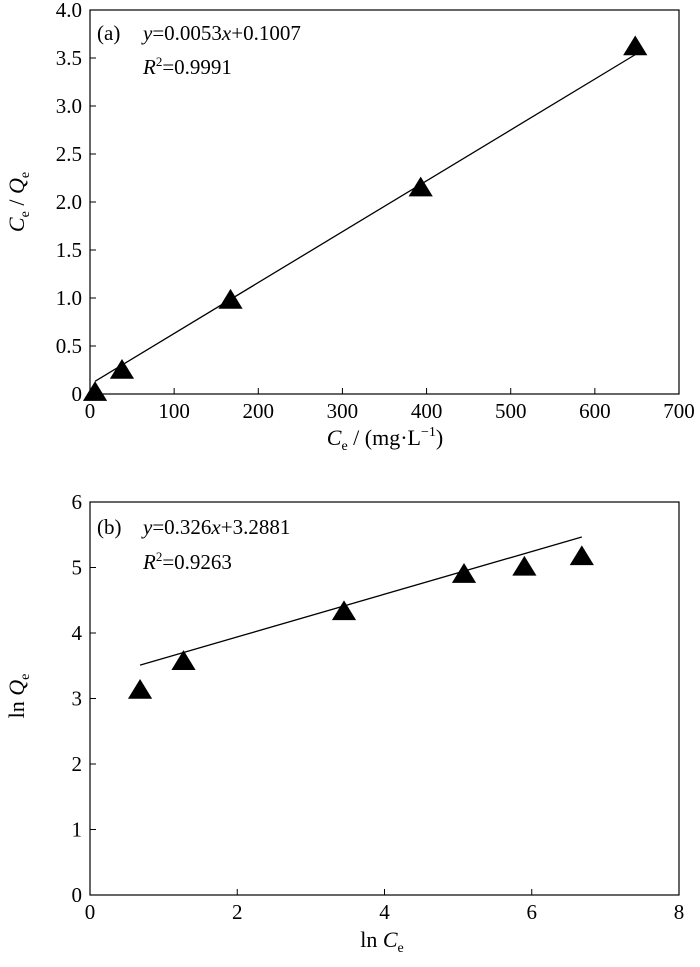 This screenshot has width=700, height=967. Describe the element at coordinates (16, 707) in the screenshot. I see `panel-b-ylabel-pre: ln` at that location.